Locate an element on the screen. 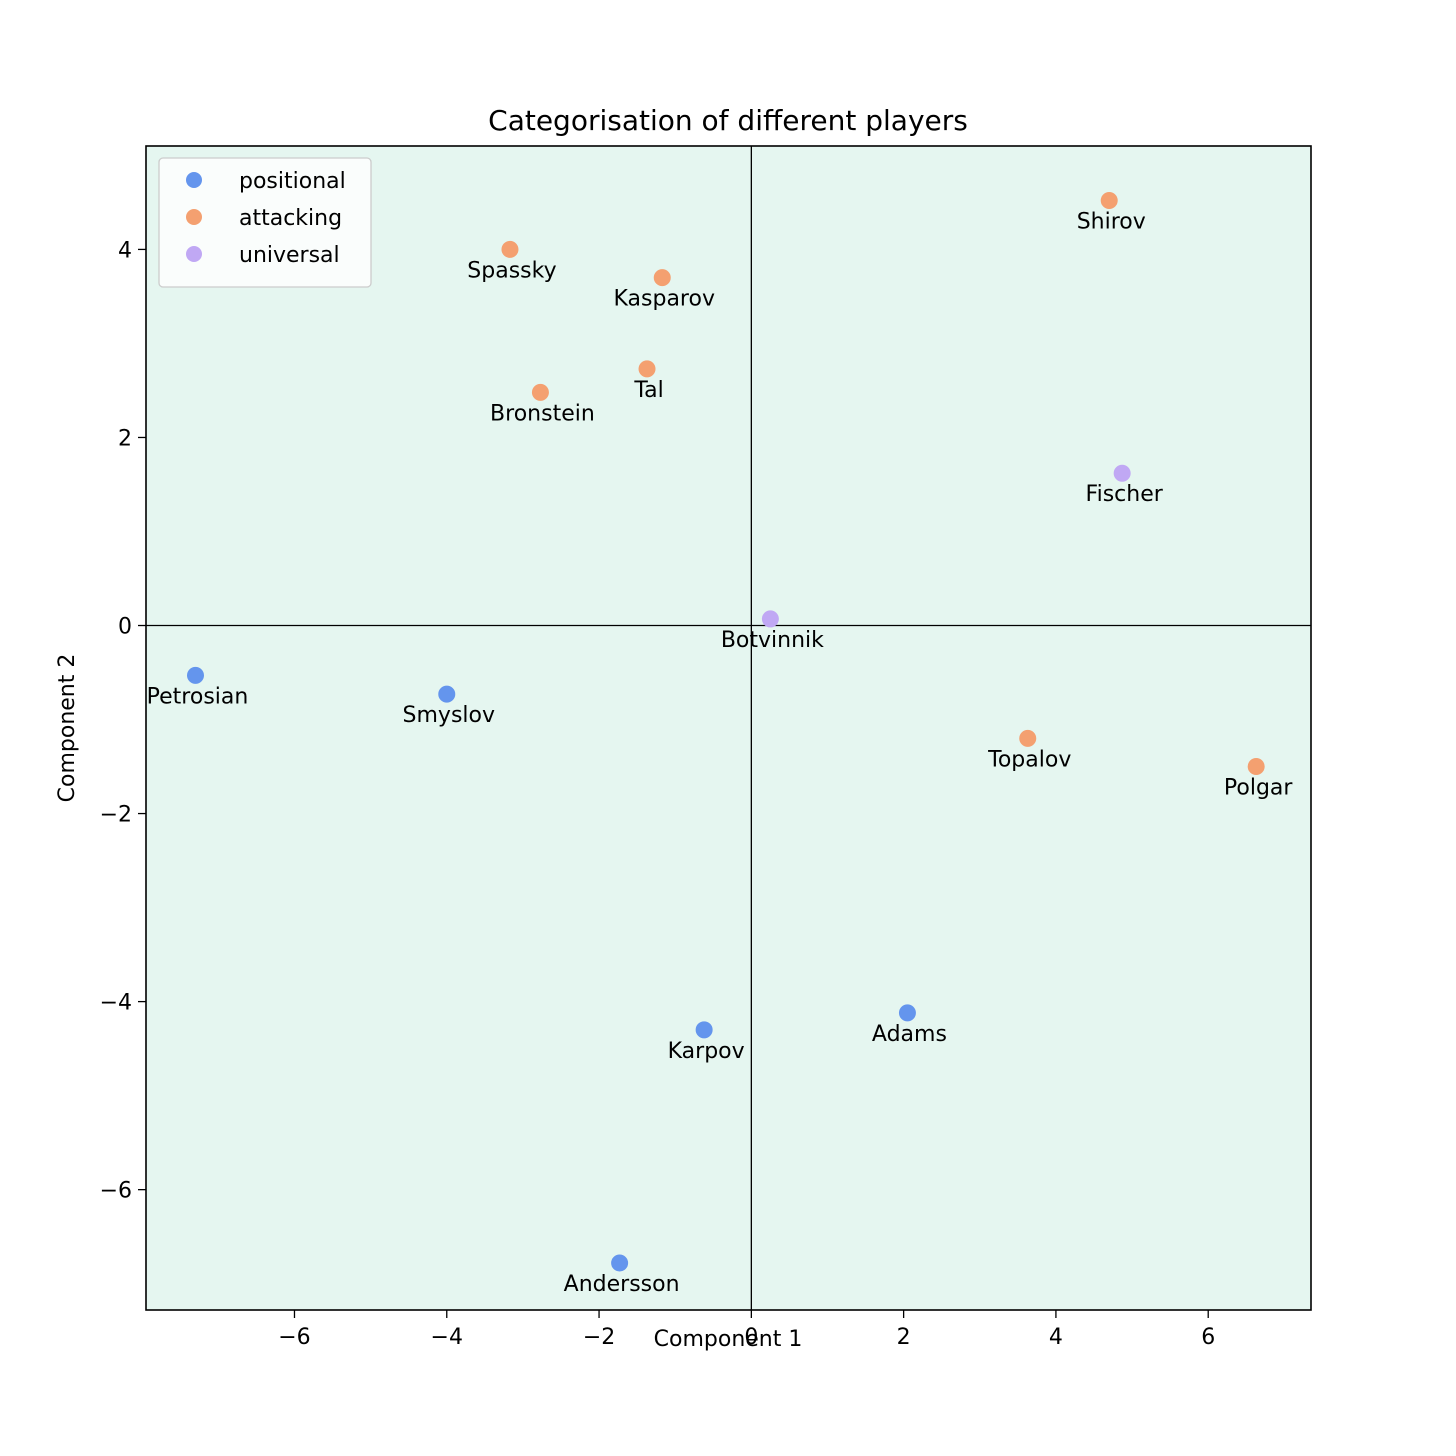 The height and width of the screenshot is (1456, 1456). y-tick-label: 2 is located at coordinates (125, 438).